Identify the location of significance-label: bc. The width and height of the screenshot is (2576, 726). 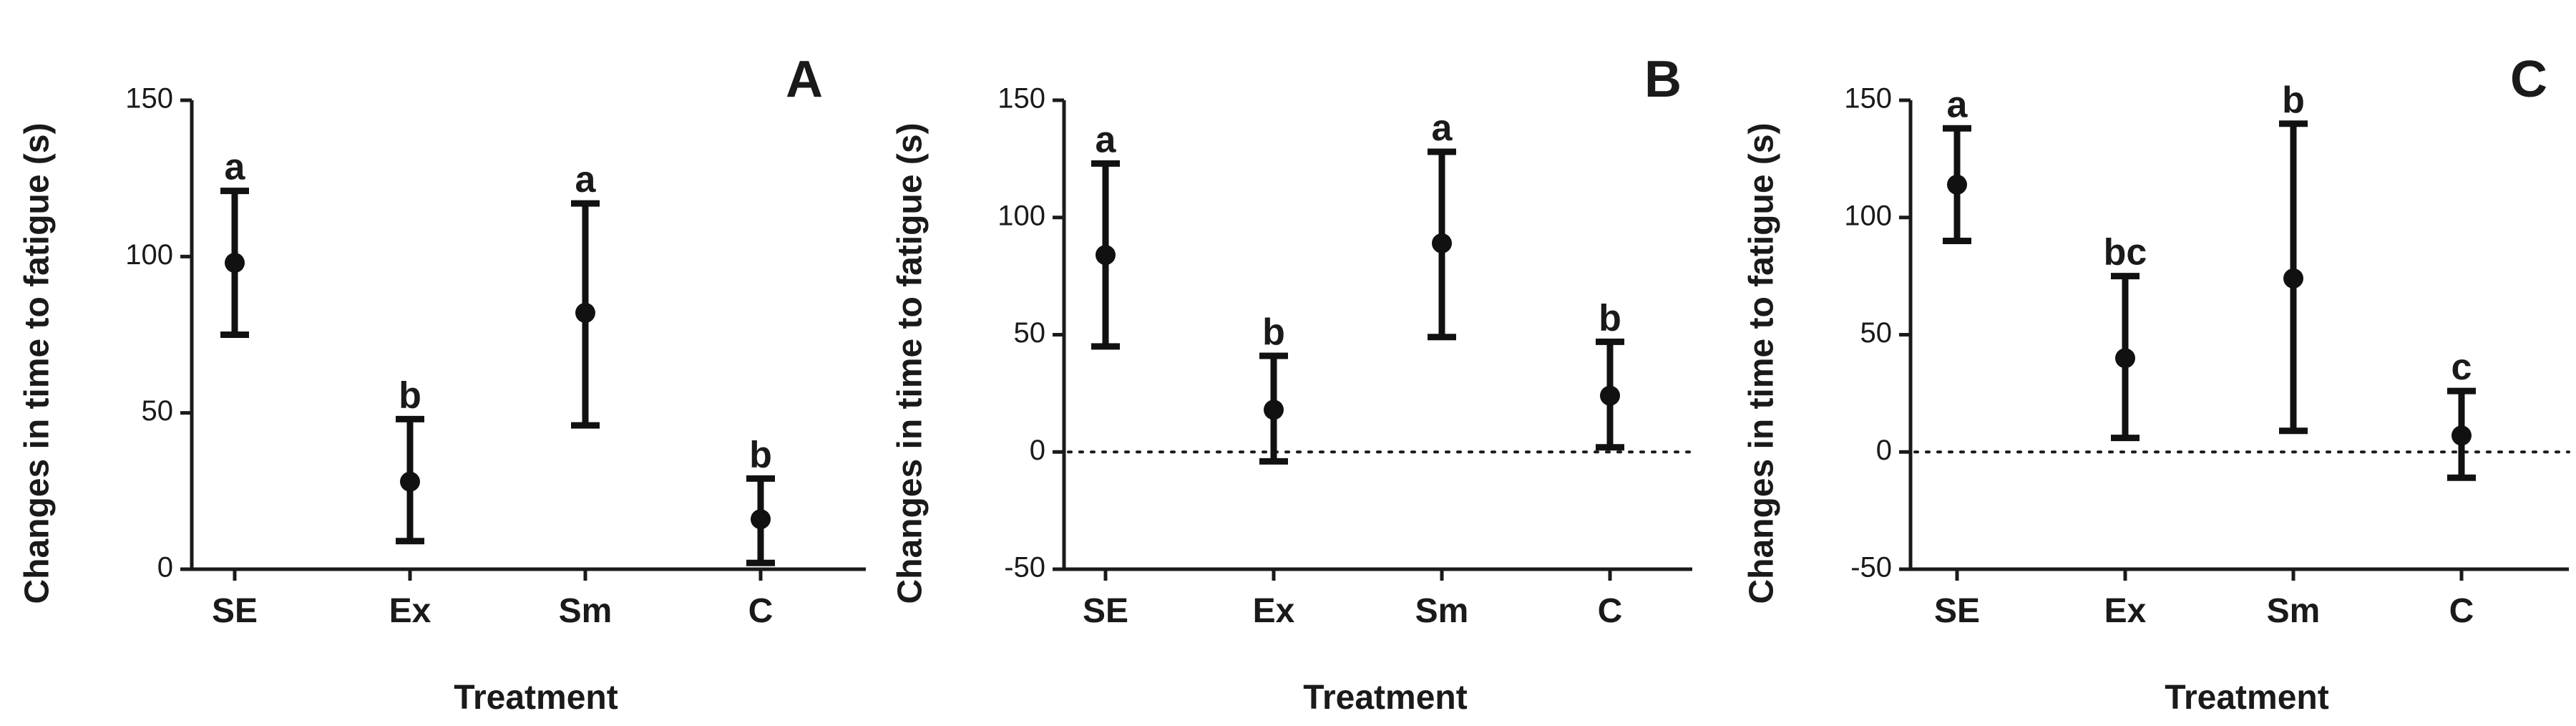
(2125, 253).